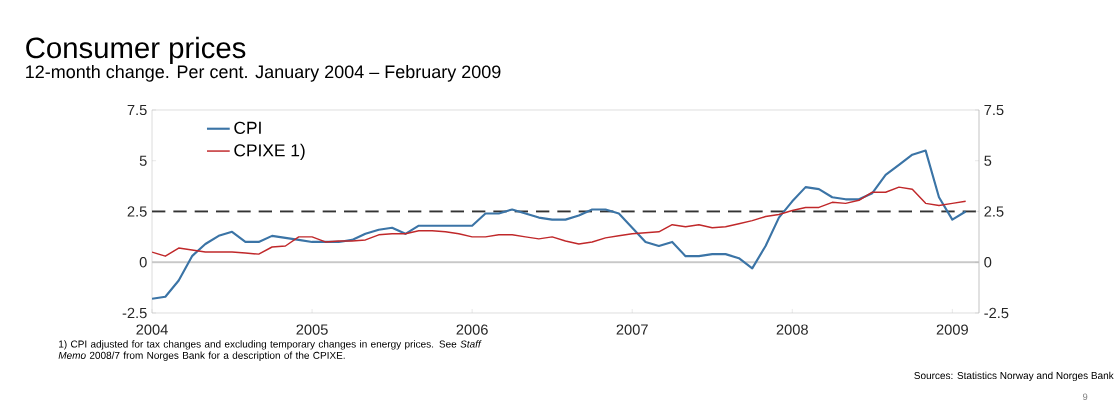  I want to click on x-tick-label: 2009, so click(952, 329).